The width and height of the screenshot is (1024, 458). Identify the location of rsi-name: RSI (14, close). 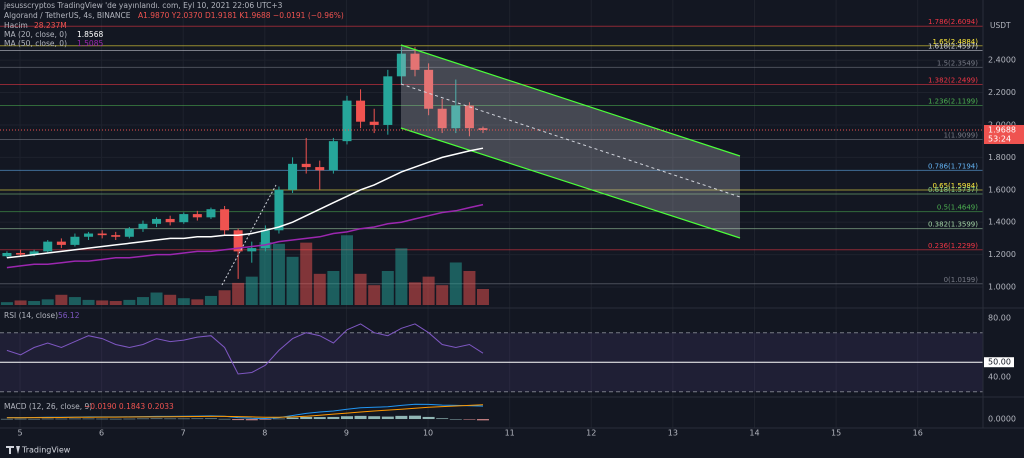
(31, 315).